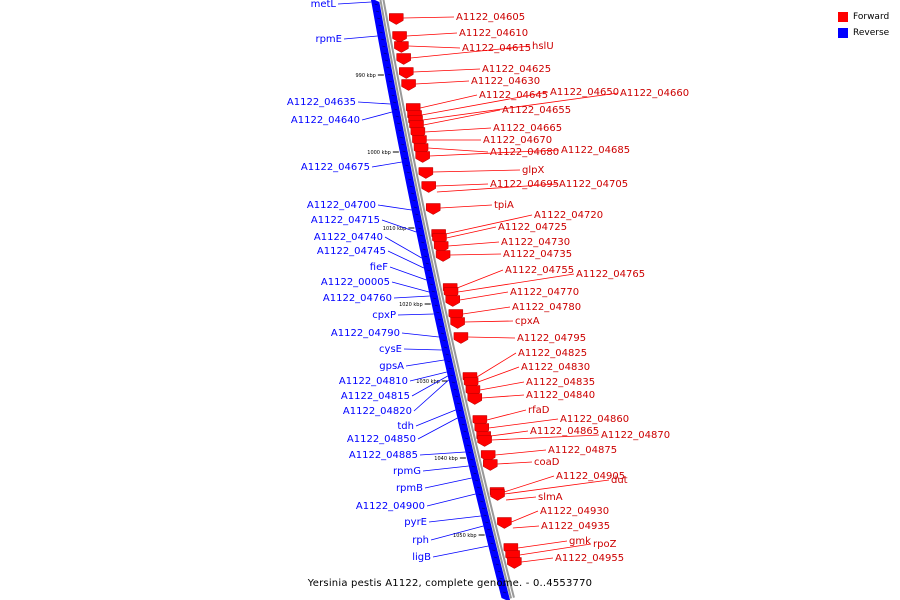 Image resolution: width=900 pixels, height=600 pixels. What do you see at coordinates (635, 435) in the screenshot?
I see `forward-gene-label: A1122_04870` at bounding box center [635, 435].